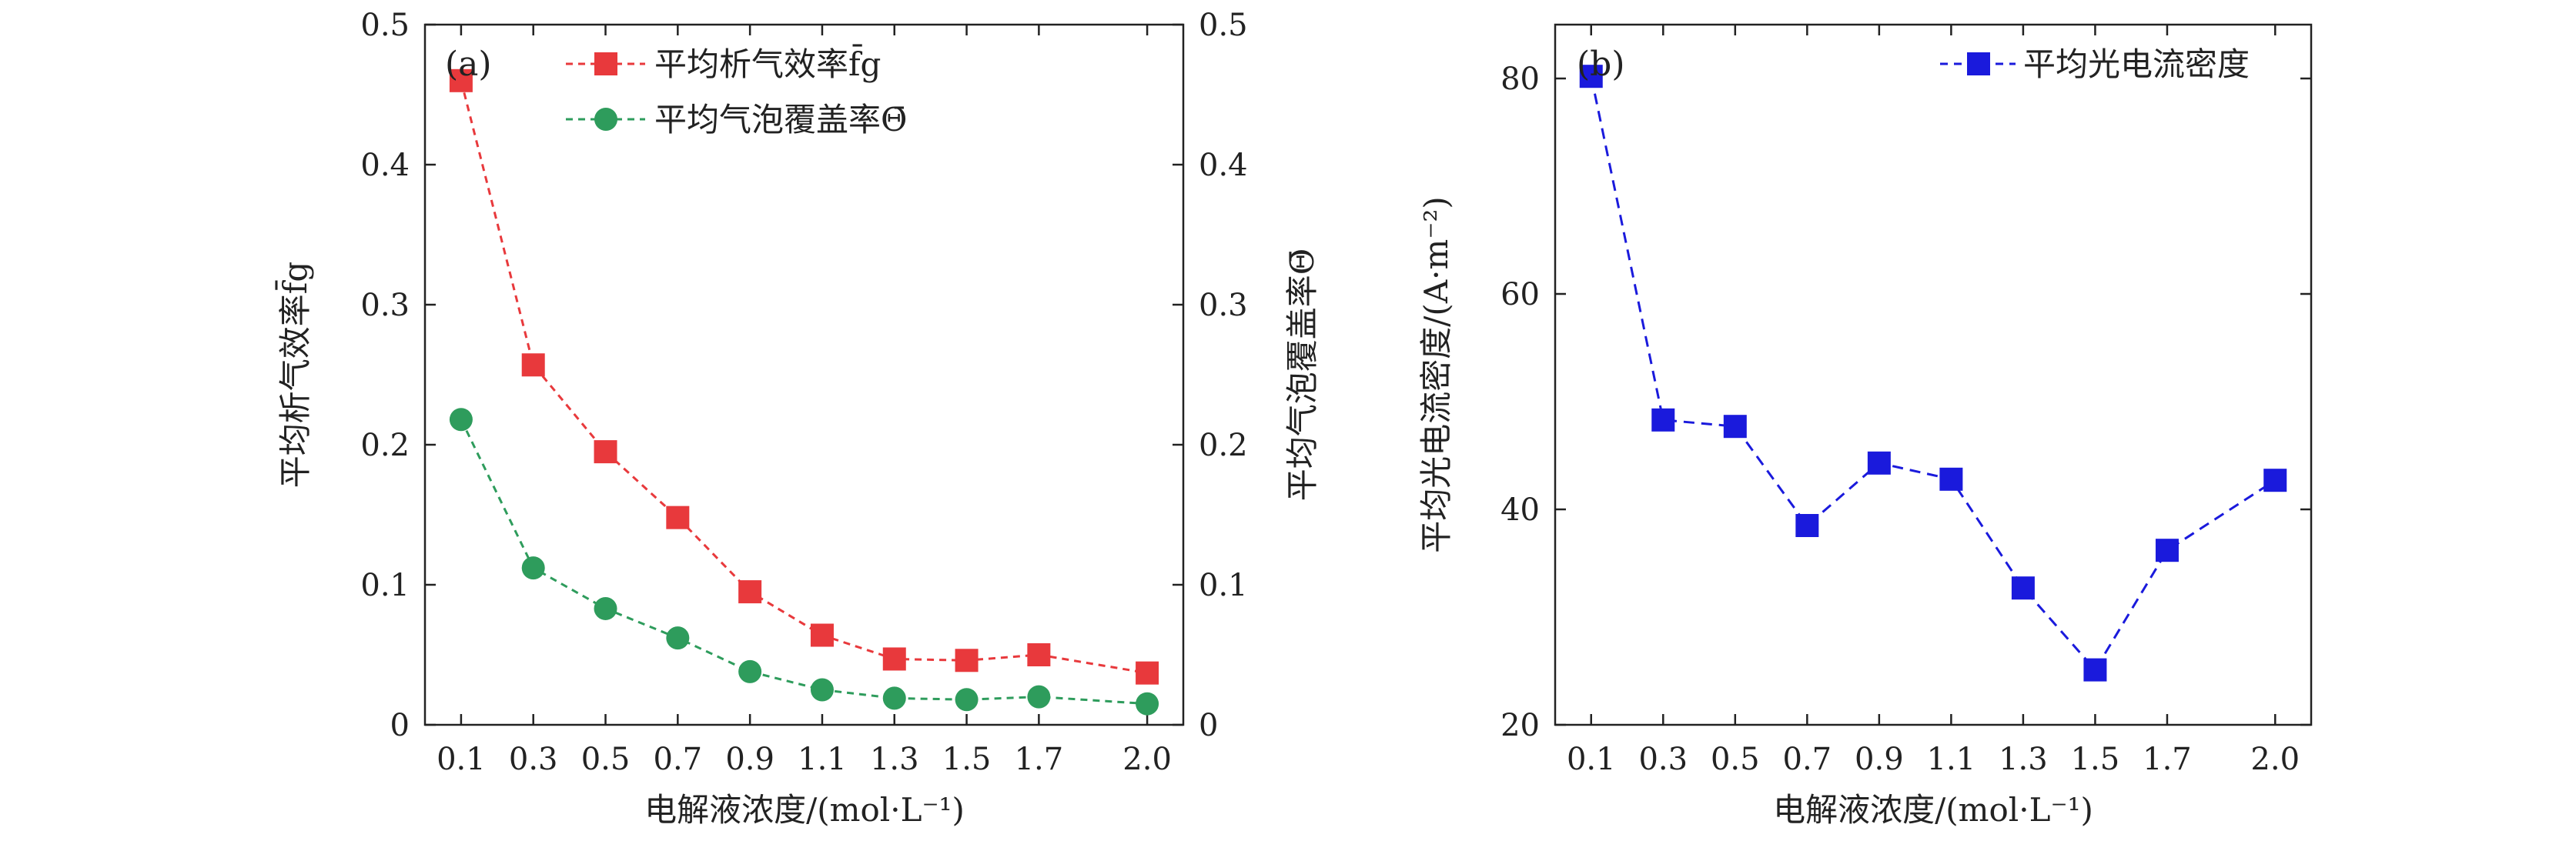 The height and width of the screenshot is (841, 2576). Describe the element at coordinates (737, 90) in the screenshot. I see `legend-a: 平均析气效率f̄g 平均气泡覆盖率Θ̄` at that location.